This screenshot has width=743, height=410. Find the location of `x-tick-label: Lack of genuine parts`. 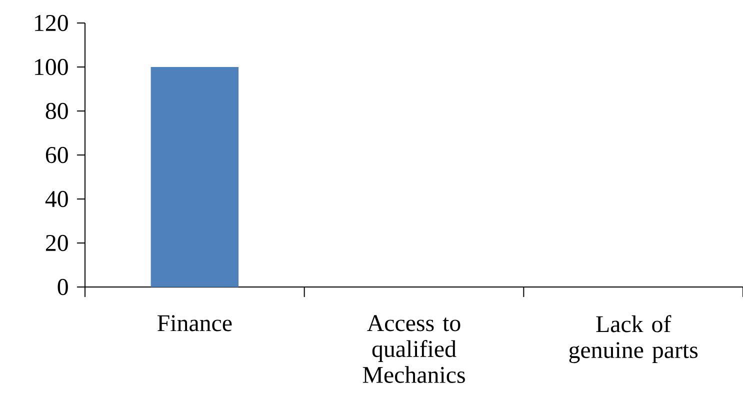

x-tick-label: Lack of genuine parts is located at coordinates (633, 339).